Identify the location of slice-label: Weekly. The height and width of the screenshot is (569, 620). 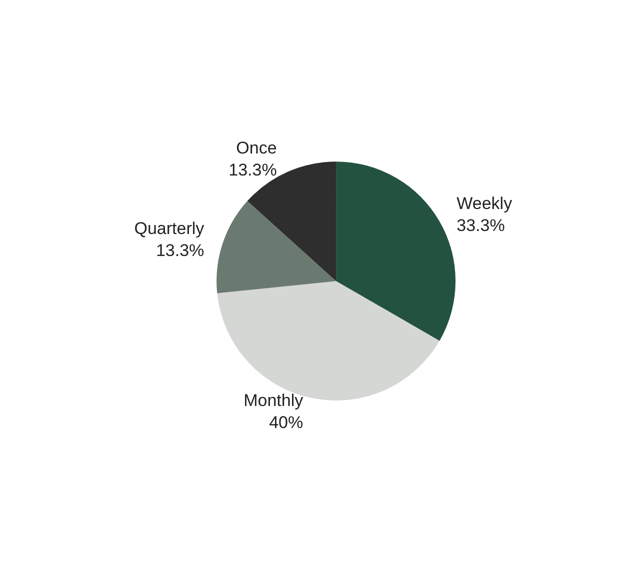
(484, 203).